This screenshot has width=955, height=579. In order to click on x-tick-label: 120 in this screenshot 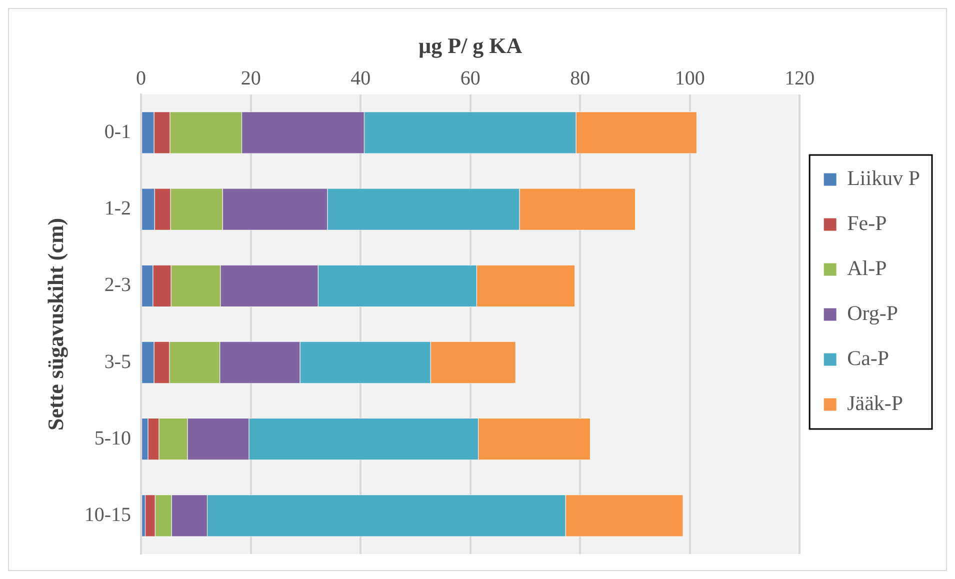, I will do `click(799, 79)`.